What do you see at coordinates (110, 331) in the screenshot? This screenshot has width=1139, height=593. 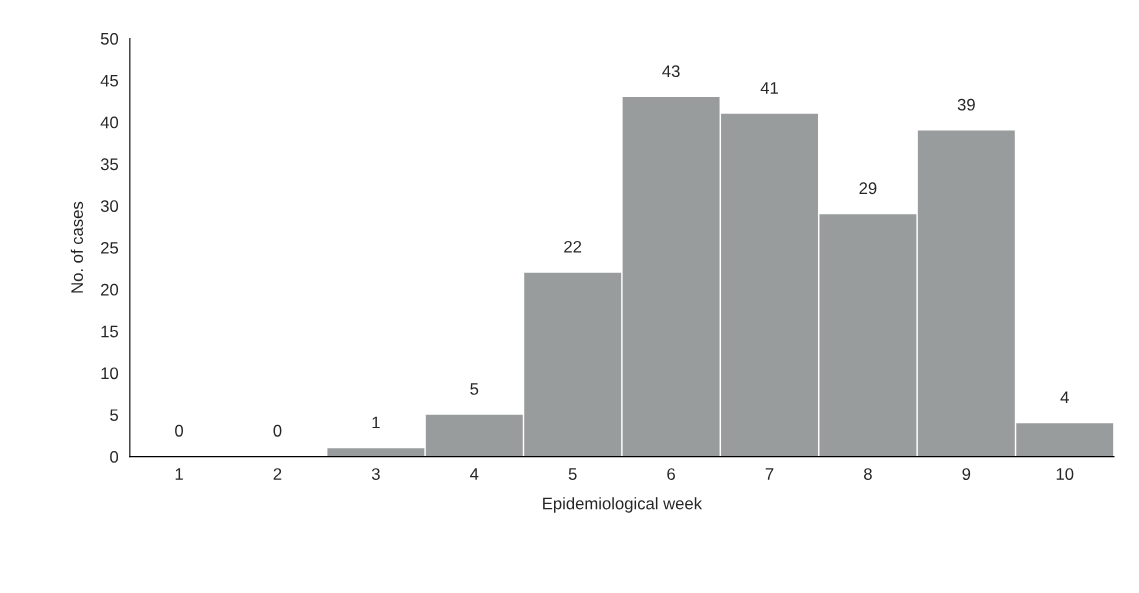 I see `y-tick-label: 15` at bounding box center [110, 331].